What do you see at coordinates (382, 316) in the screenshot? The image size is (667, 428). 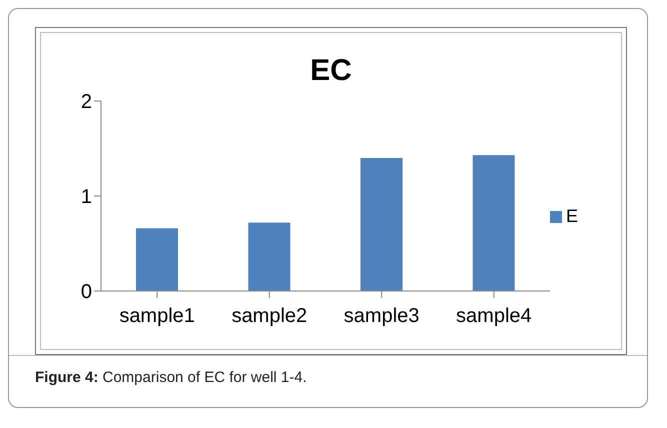 I see `x-tick-label: sample3` at bounding box center [382, 316].